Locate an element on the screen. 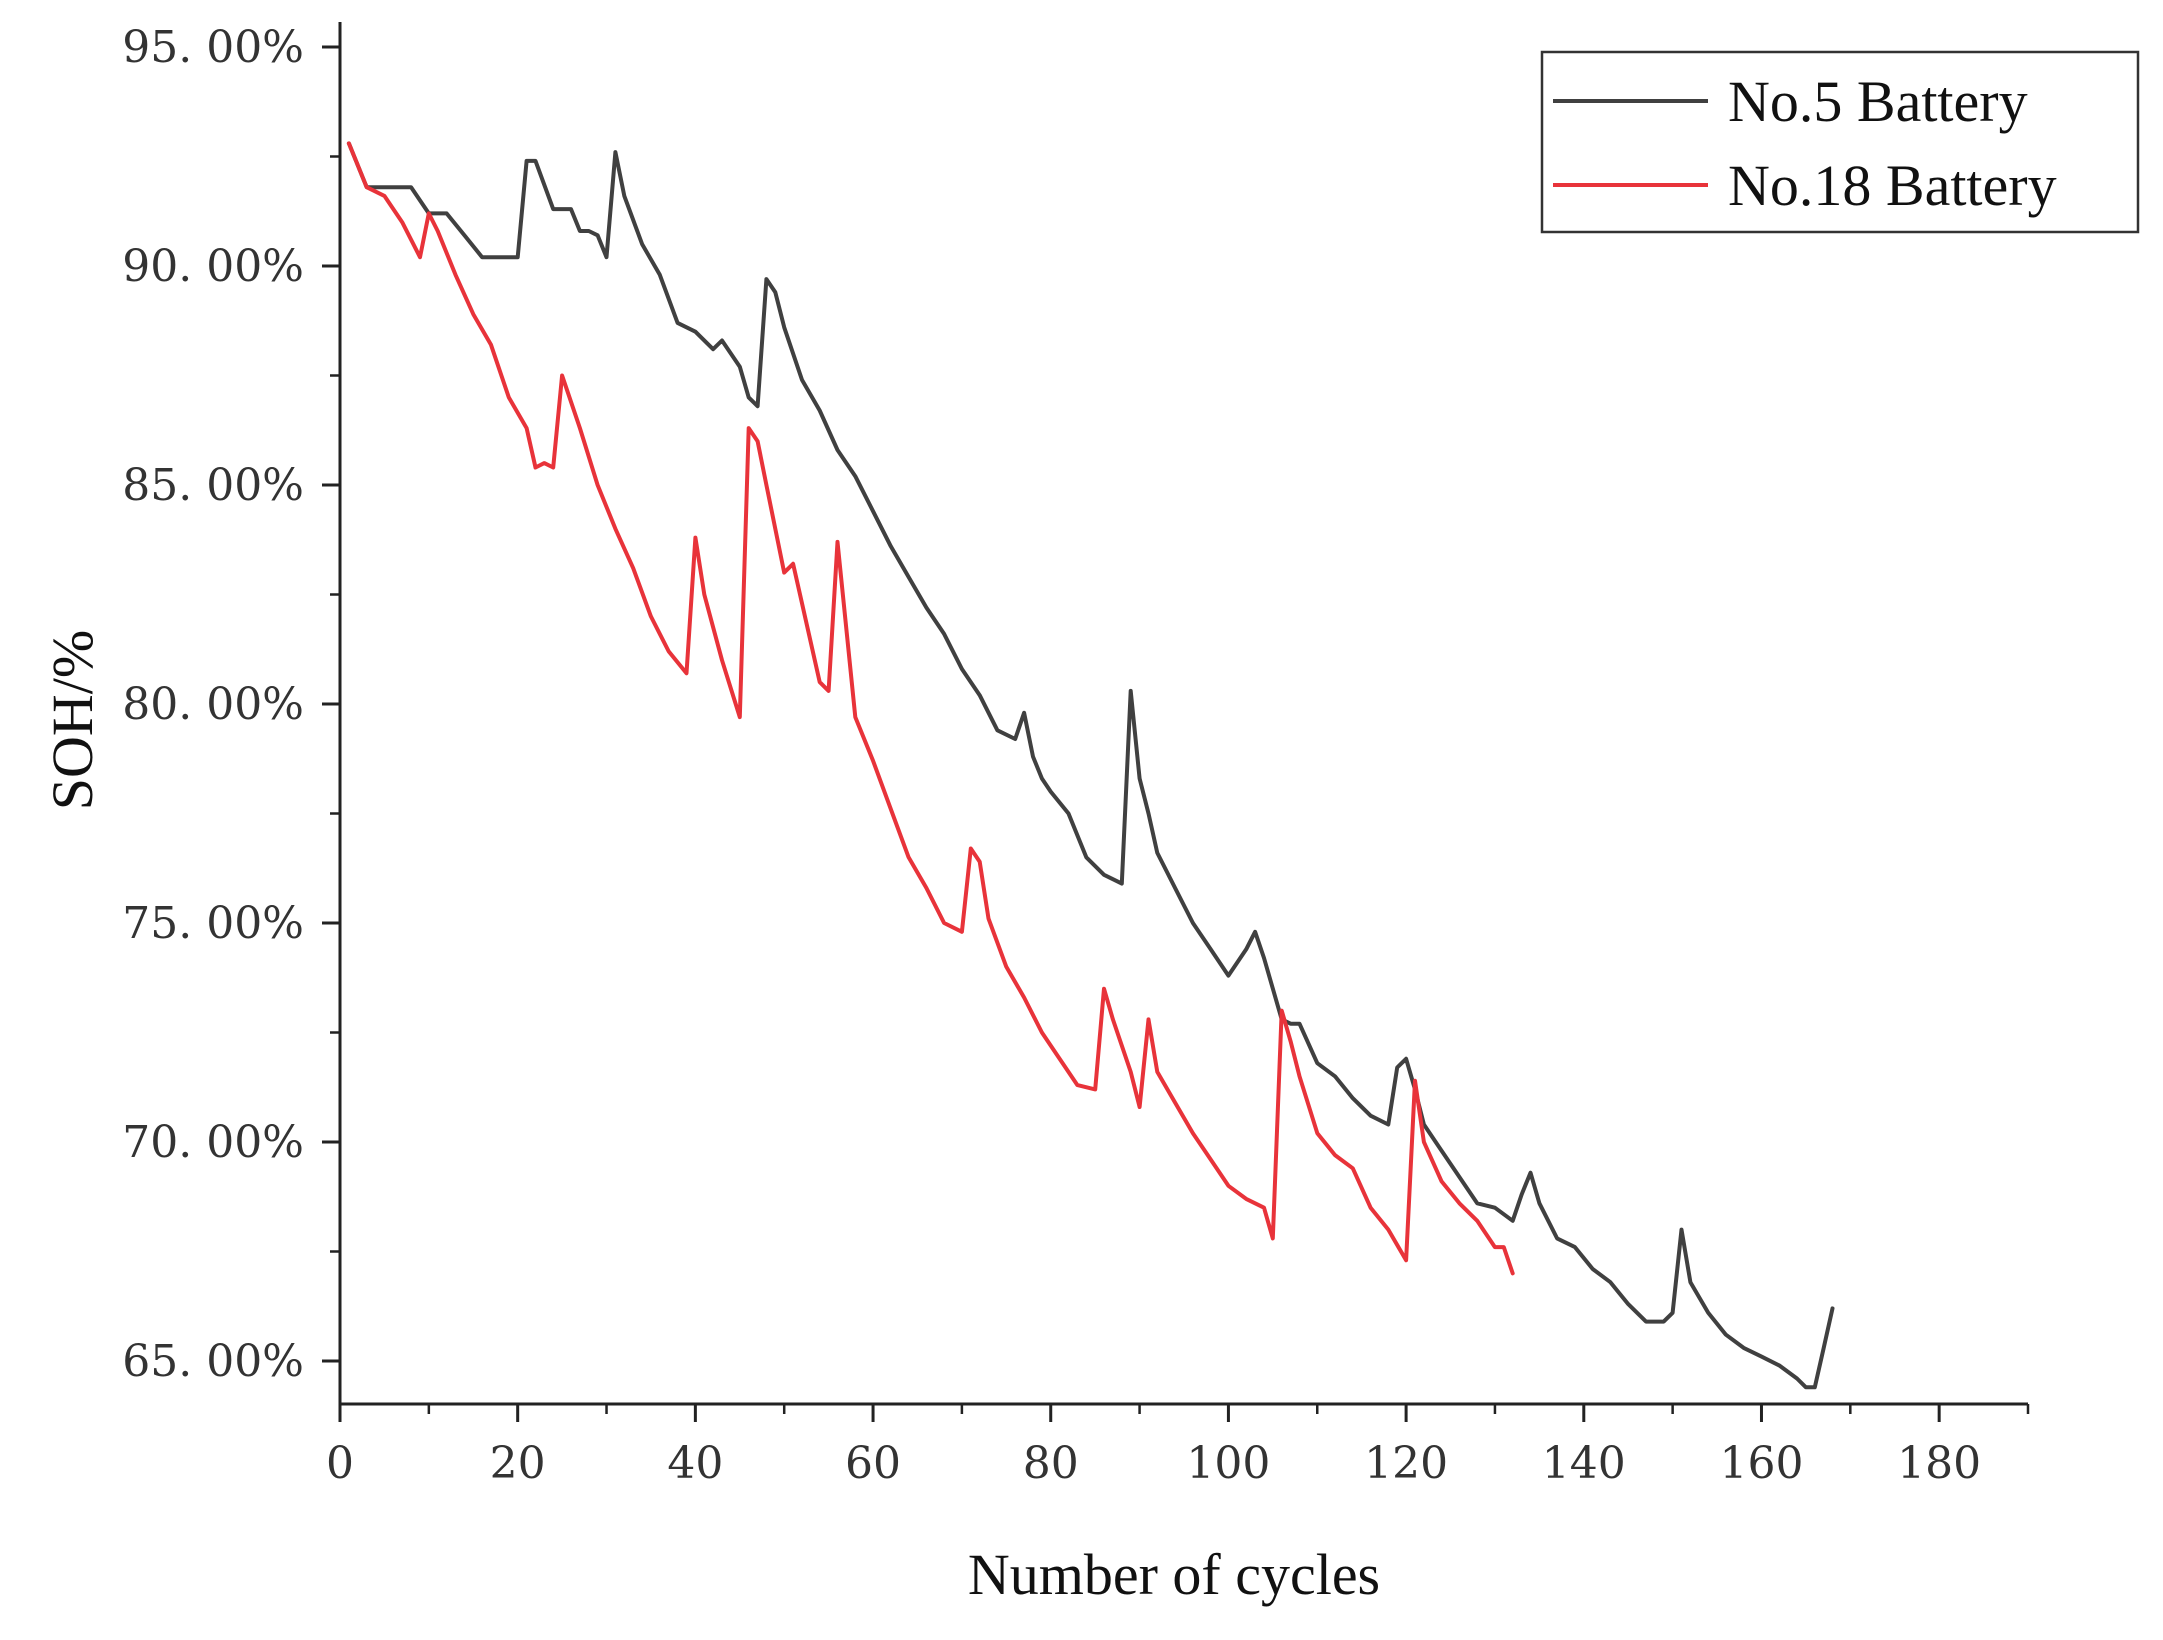  y-axis-title: SOH/% is located at coordinates (72, 720).